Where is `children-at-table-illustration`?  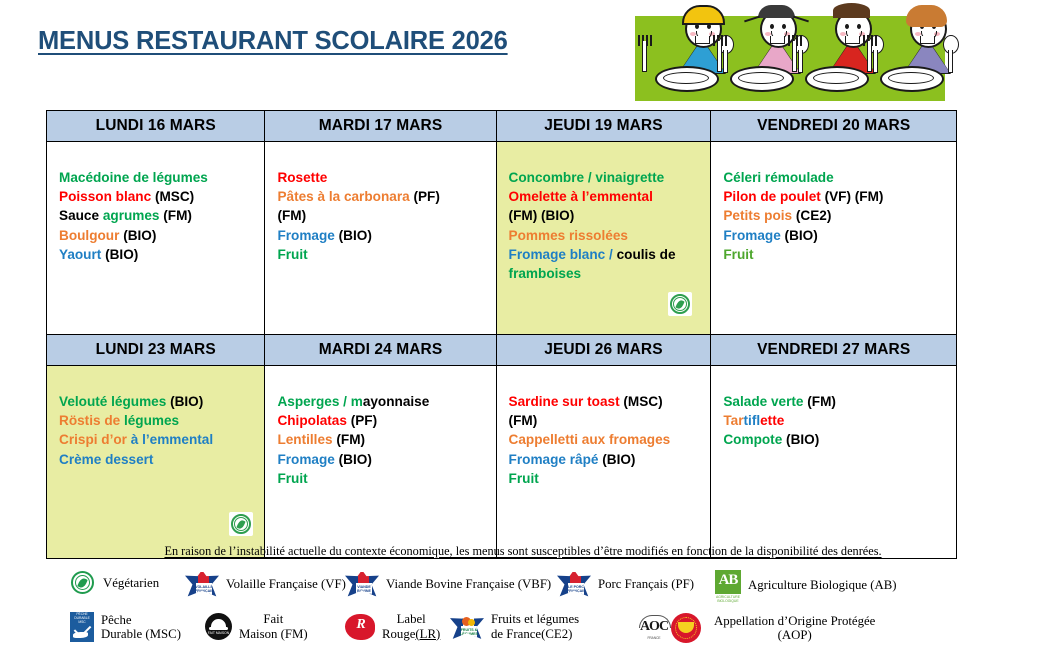
children-at-table-illustration is located at coordinates (797, 52).